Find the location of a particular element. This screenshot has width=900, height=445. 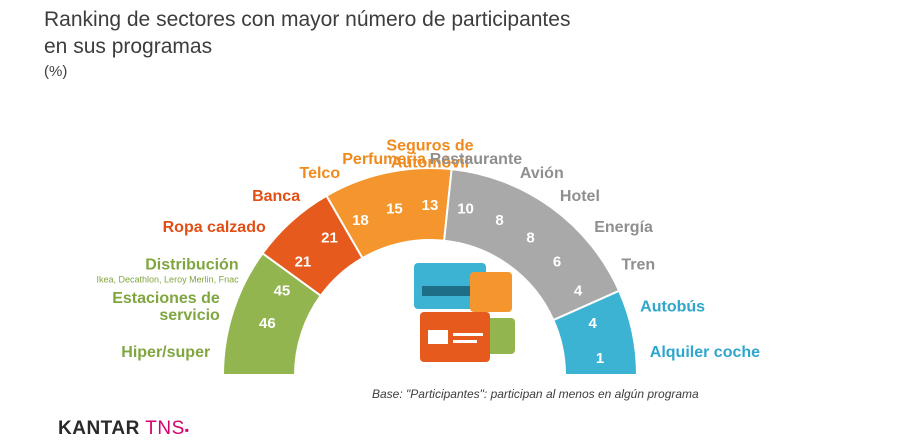

label-tren: Tren is located at coordinates (638, 265).